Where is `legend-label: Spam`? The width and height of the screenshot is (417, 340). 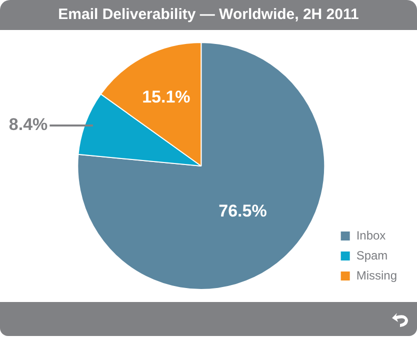 legend-label: Spam is located at coordinates (372, 255).